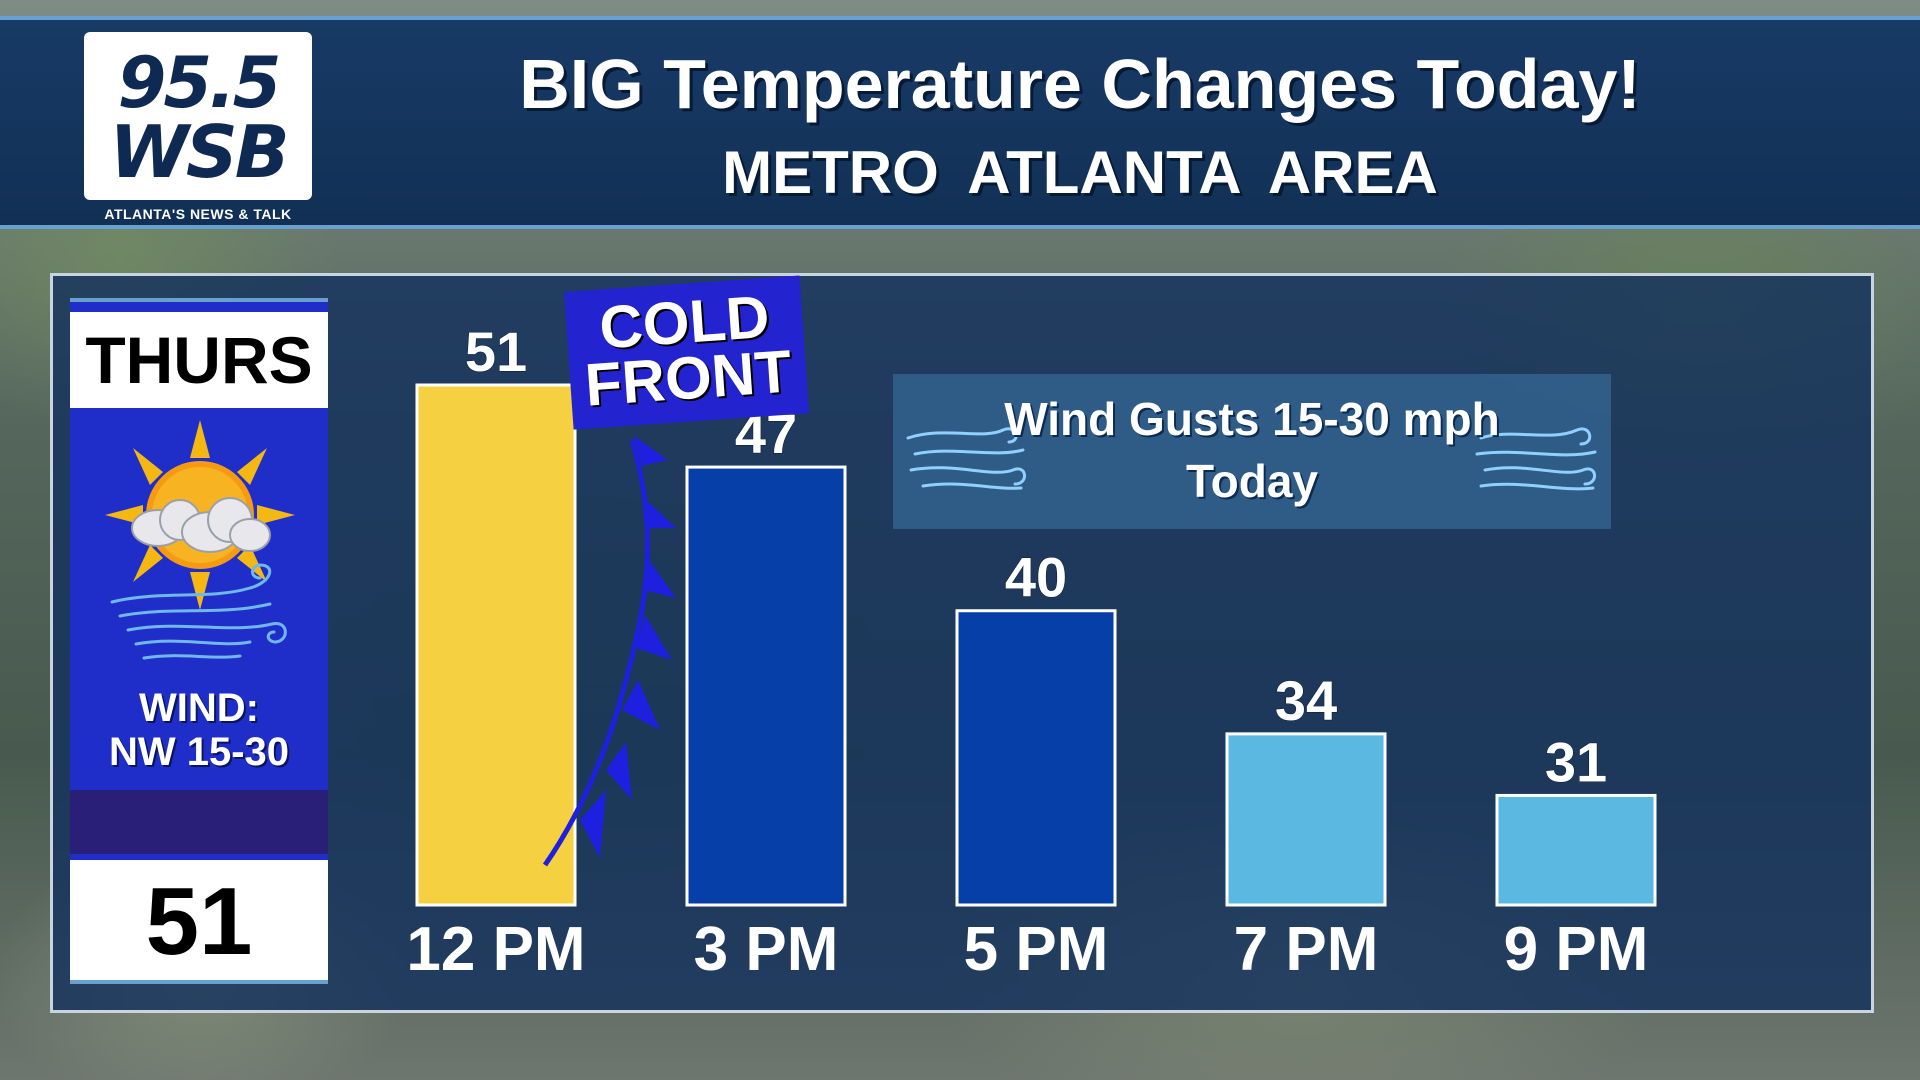  What do you see at coordinates (199, 83) in the screenshot?
I see `logo-frequency: 95.5` at bounding box center [199, 83].